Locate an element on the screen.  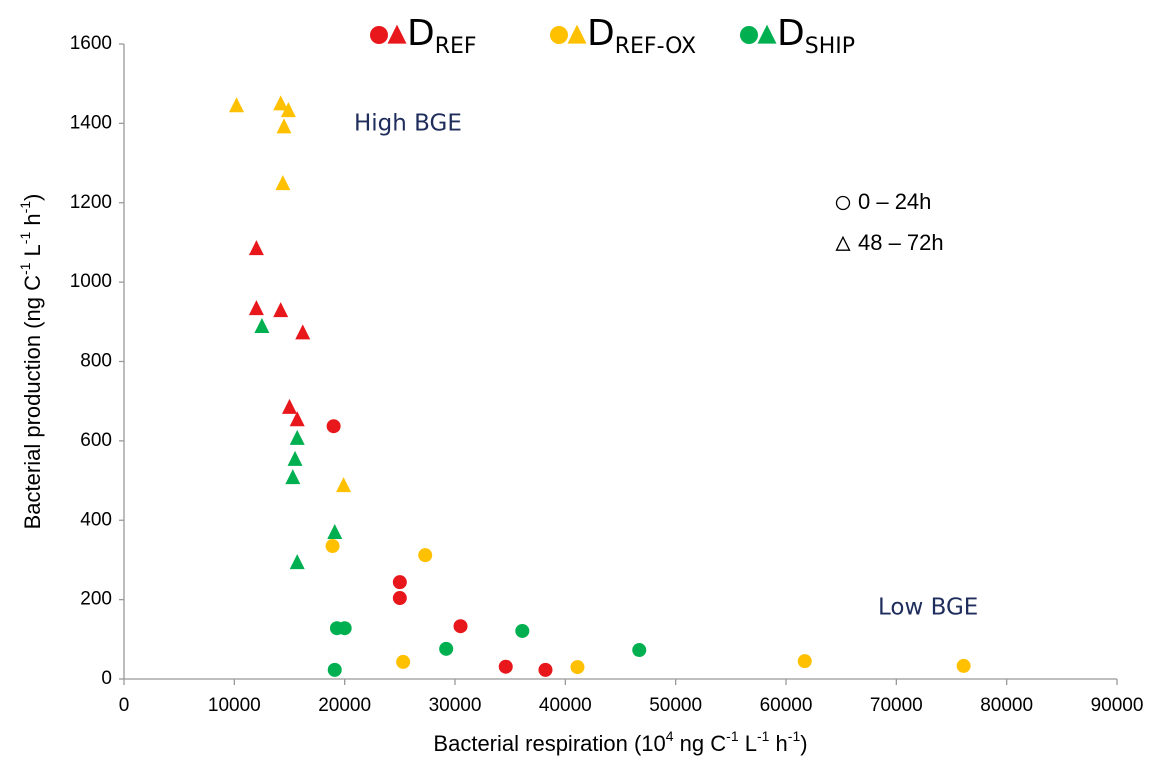
y-axis-label-part: L is located at coordinates (32, 253).